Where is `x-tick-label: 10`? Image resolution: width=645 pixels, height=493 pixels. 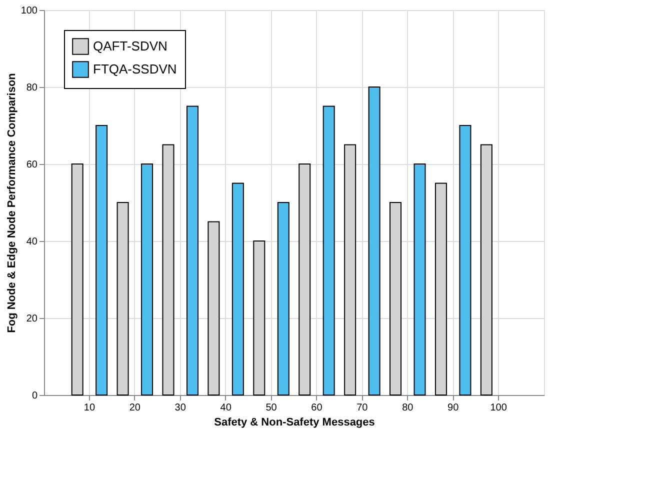 x-tick-label: 10 is located at coordinates (90, 408).